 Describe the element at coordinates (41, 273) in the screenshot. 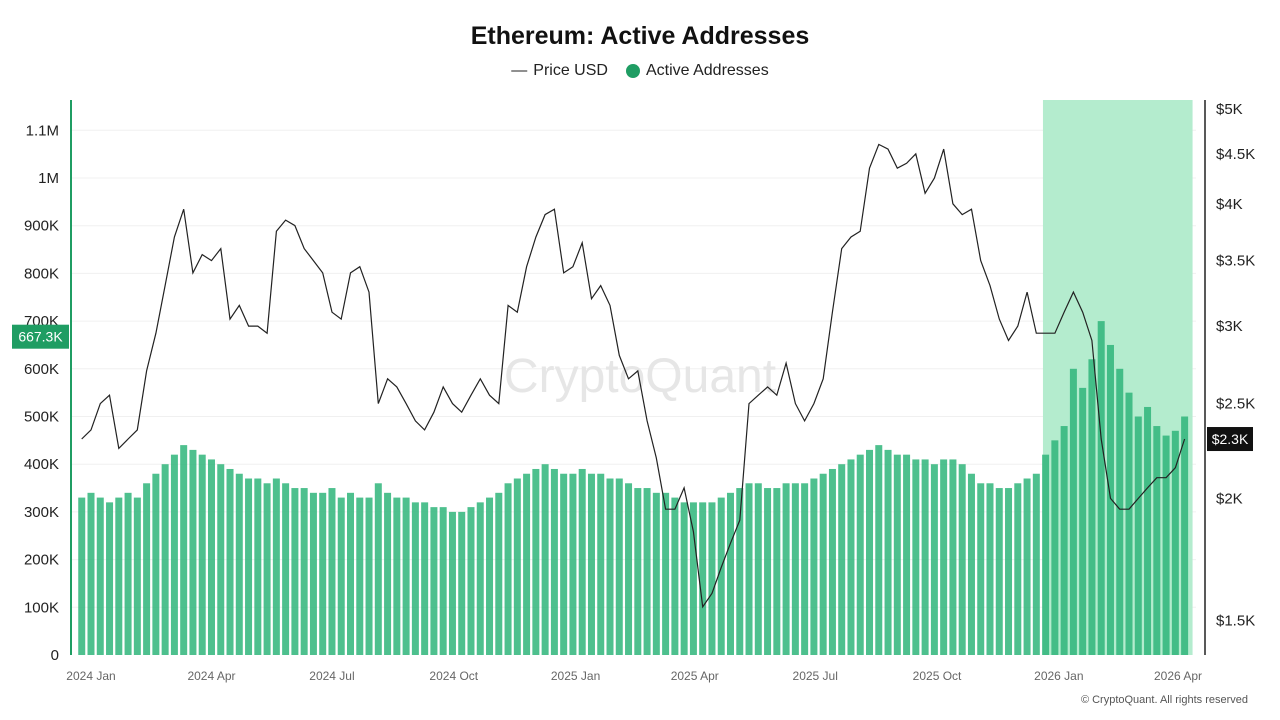

I see `left-tick-label: 800K` at that location.